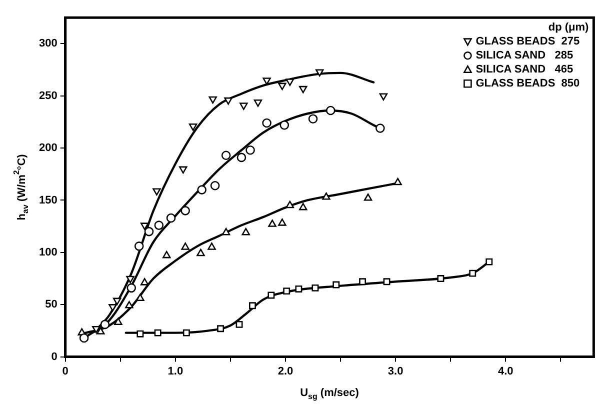 This screenshot has height=411, width=607. I want to click on y-tick-label: 150, so click(48, 200).